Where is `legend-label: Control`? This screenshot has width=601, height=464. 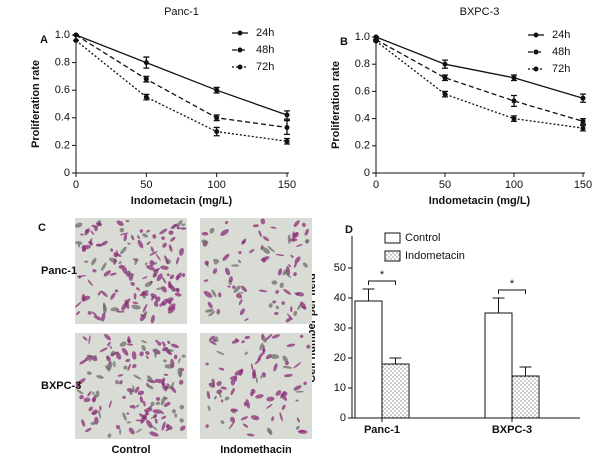 legend-label: Control is located at coordinates (422, 238).